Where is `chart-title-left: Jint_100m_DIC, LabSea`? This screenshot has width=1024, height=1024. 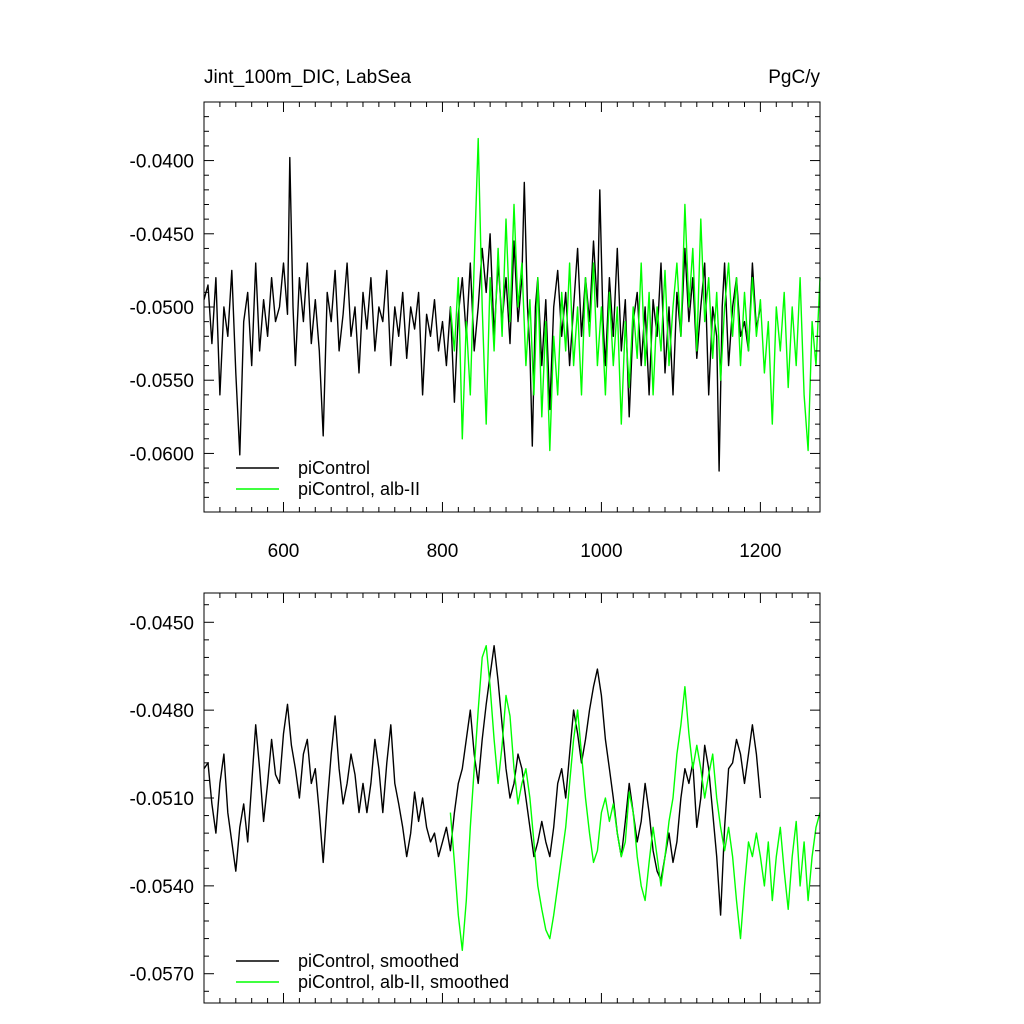 chart-title-left: Jint_100m_DIC, LabSea is located at coordinates (307, 77).